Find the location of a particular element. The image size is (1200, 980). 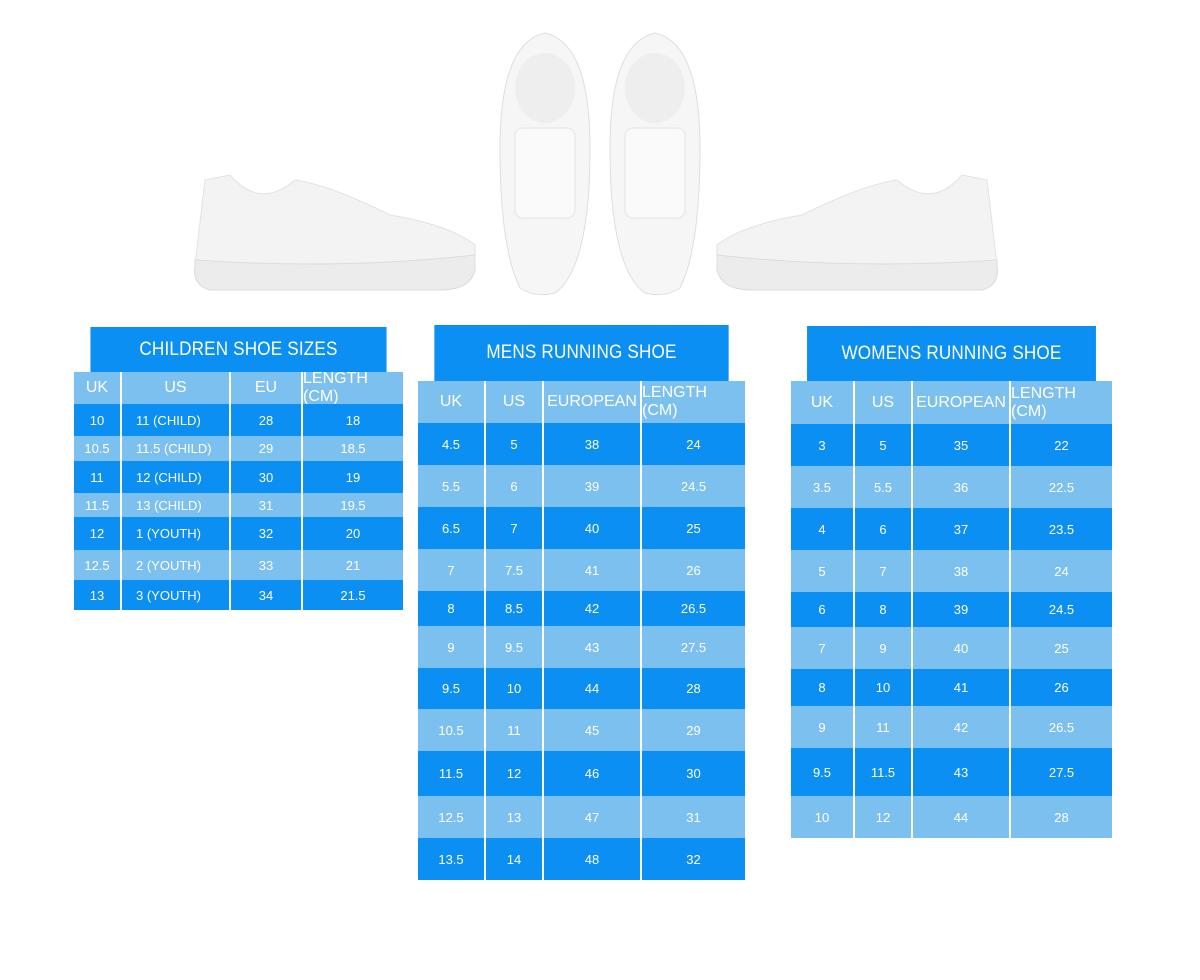

table-cell: 11.5 (CHILD) is located at coordinates (176, 448).